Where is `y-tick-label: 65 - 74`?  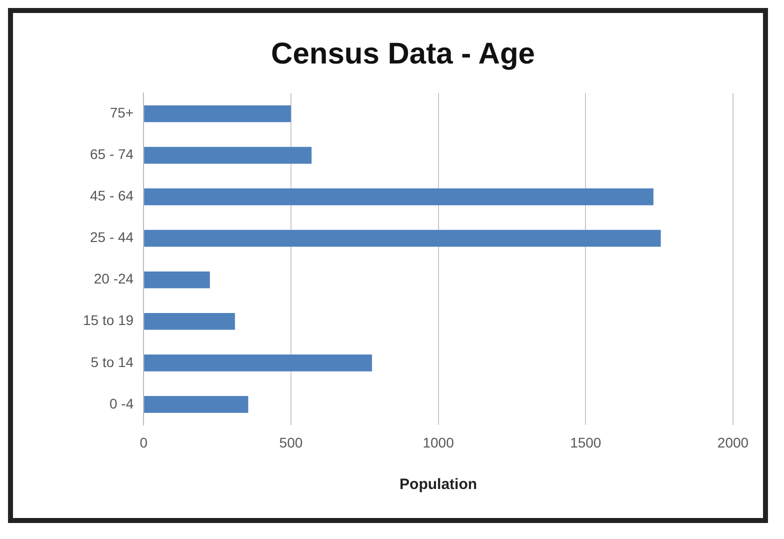
y-tick-label: 65 - 74 is located at coordinates (112, 154).